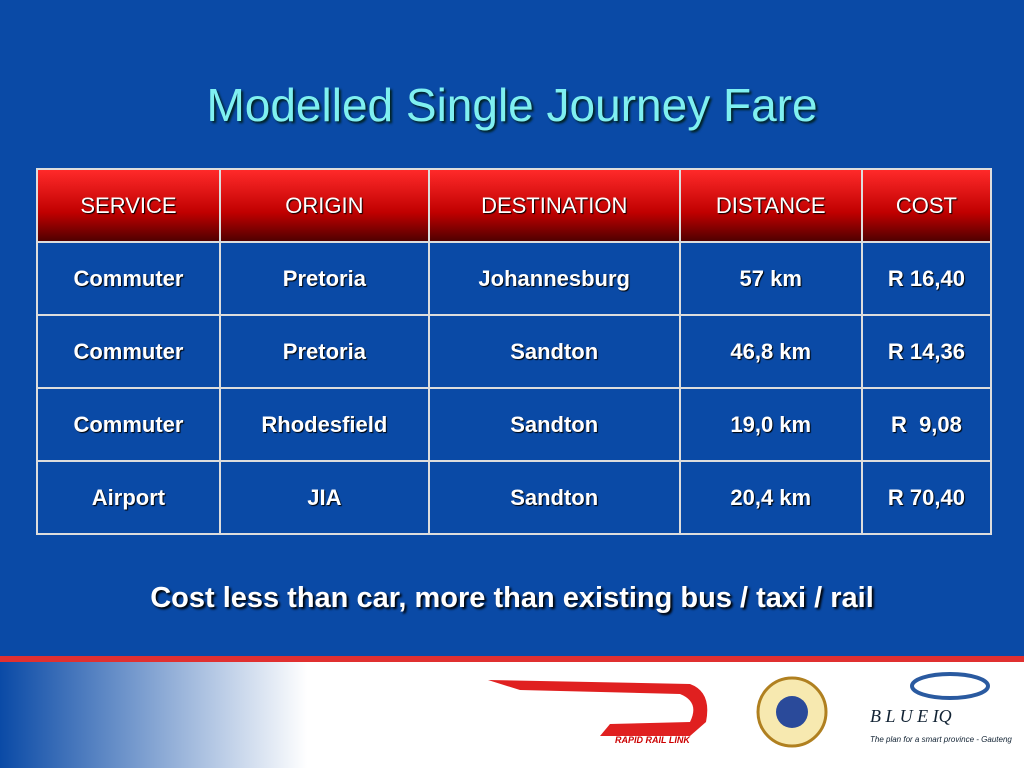 The height and width of the screenshot is (768, 1024). Describe the element at coordinates (324, 205) in the screenshot. I see `column-header: ORIGIN` at that location.